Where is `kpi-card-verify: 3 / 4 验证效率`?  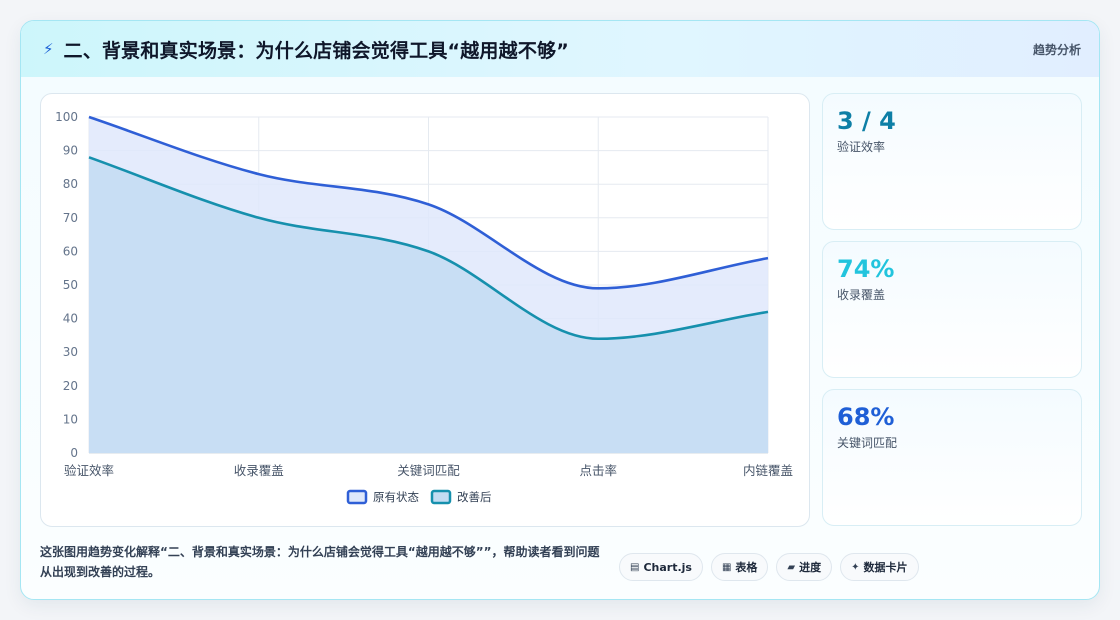 kpi-card-verify: 3 / 4 验证效率 is located at coordinates (952, 161).